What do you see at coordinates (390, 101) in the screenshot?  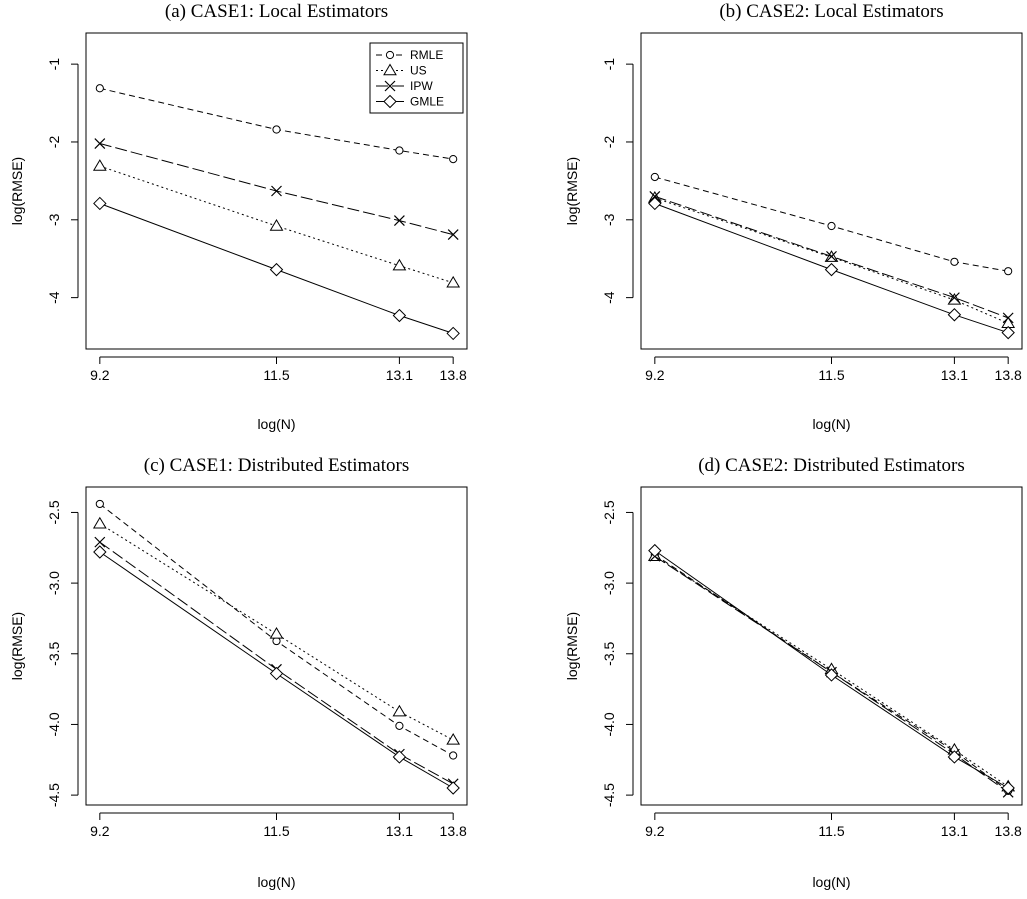 I see `legend-marker-gmle` at bounding box center [390, 101].